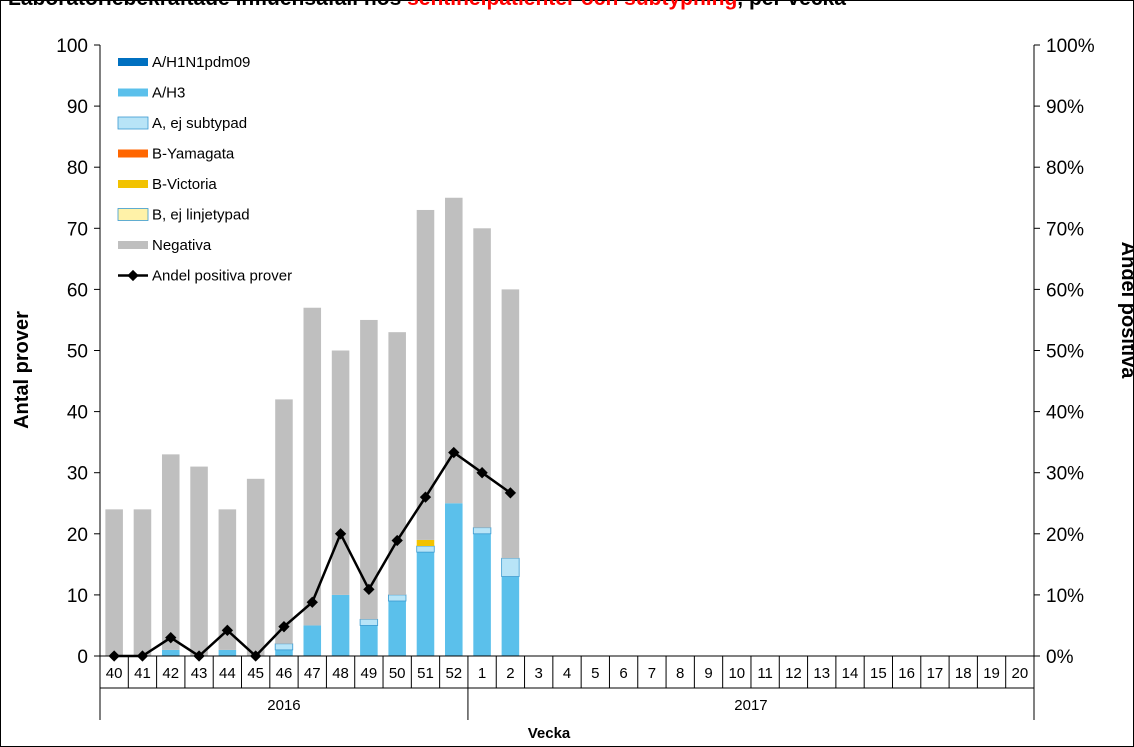 Image resolution: width=1134 pixels, height=747 pixels. I want to click on year-label: 2017, so click(750, 705).